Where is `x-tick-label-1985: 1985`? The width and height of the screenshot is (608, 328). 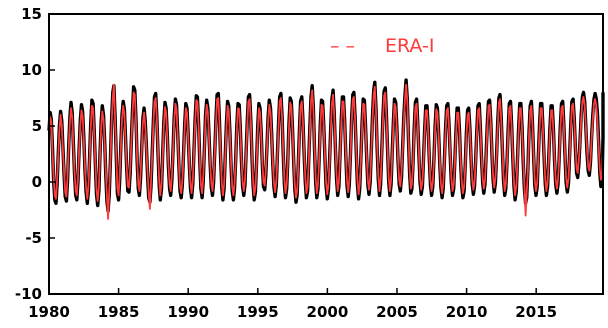
x-tick-label-1985: 1985 is located at coordinates (119, 312).